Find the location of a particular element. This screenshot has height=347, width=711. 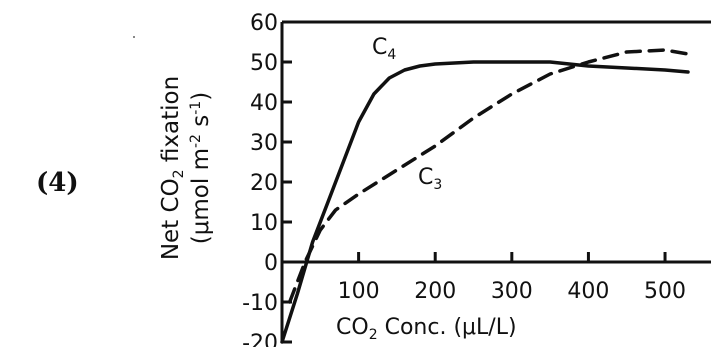

y-tick-label: 30 is located at coordinates (264, 143).